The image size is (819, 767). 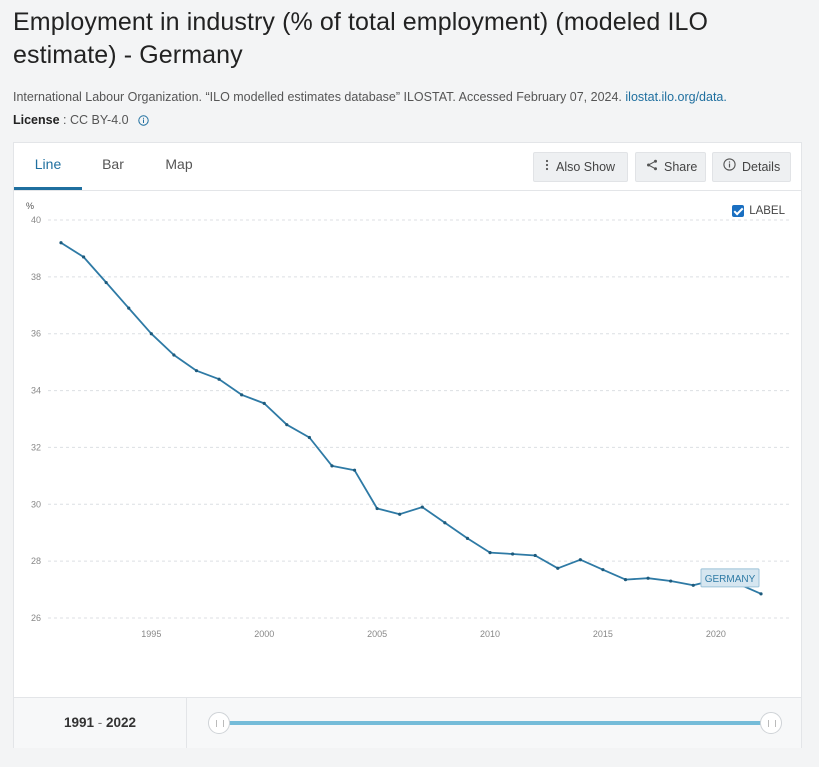 I want to click on y-tick-label: 40, so click(x=36, y=220).